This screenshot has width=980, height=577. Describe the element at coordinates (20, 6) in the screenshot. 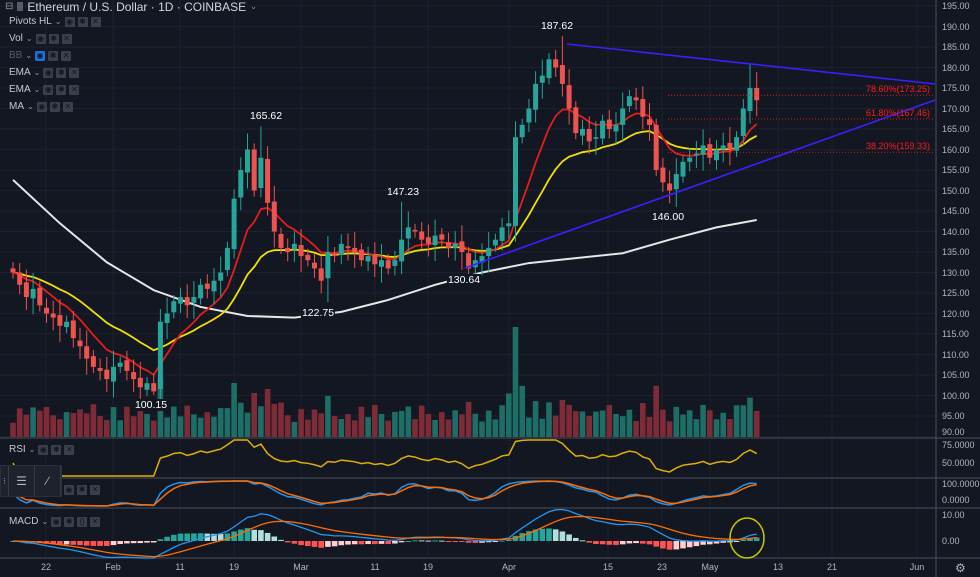

I see `symbol-flag-icon` at that location.